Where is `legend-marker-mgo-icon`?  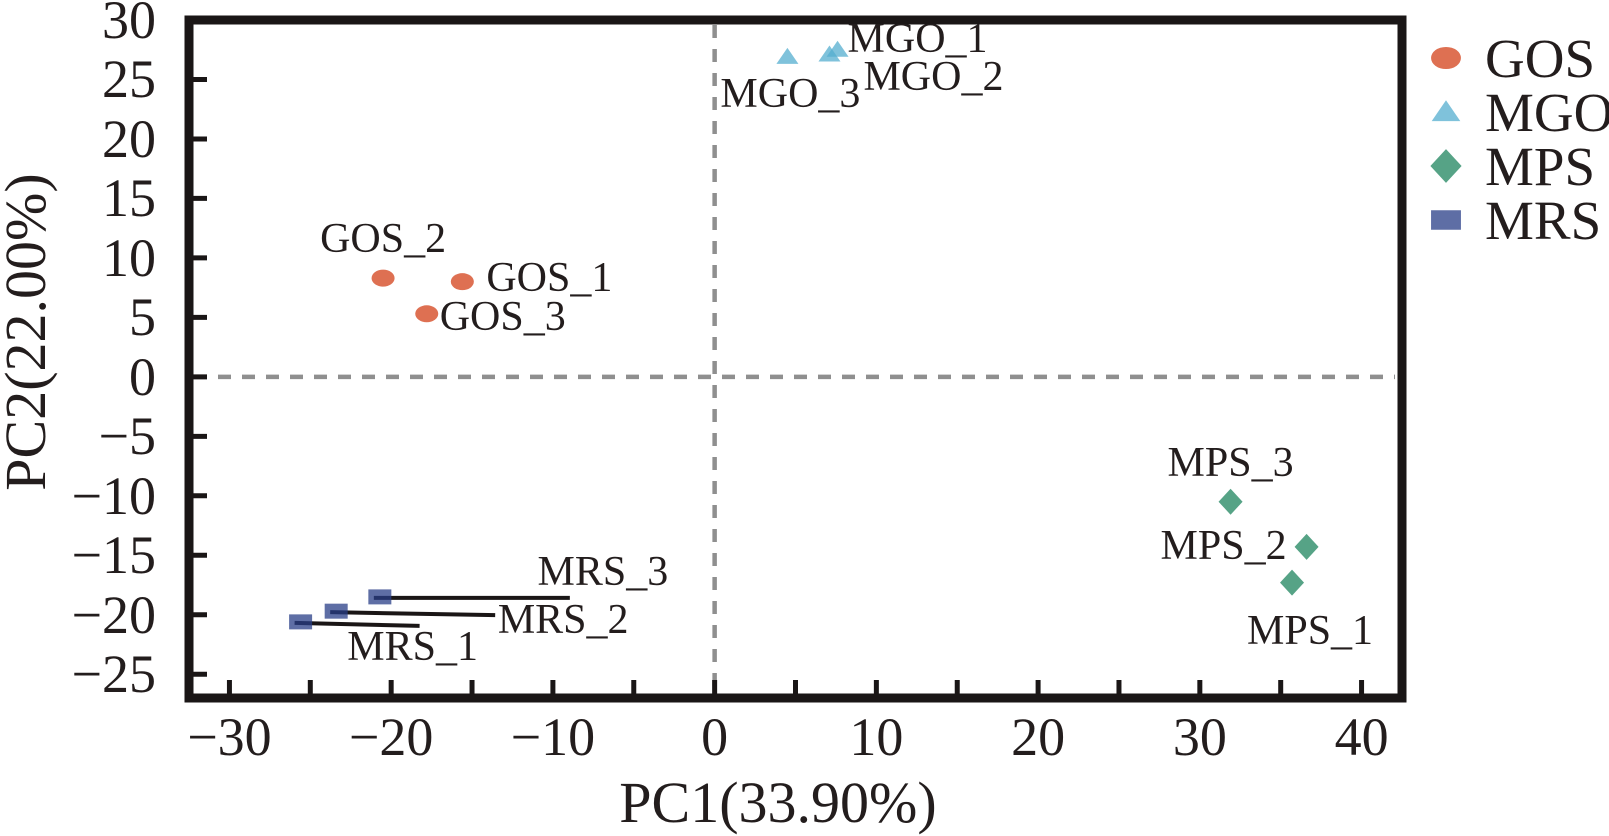 legend-marker-mgo-icon is located at coordinates (1446, 111).